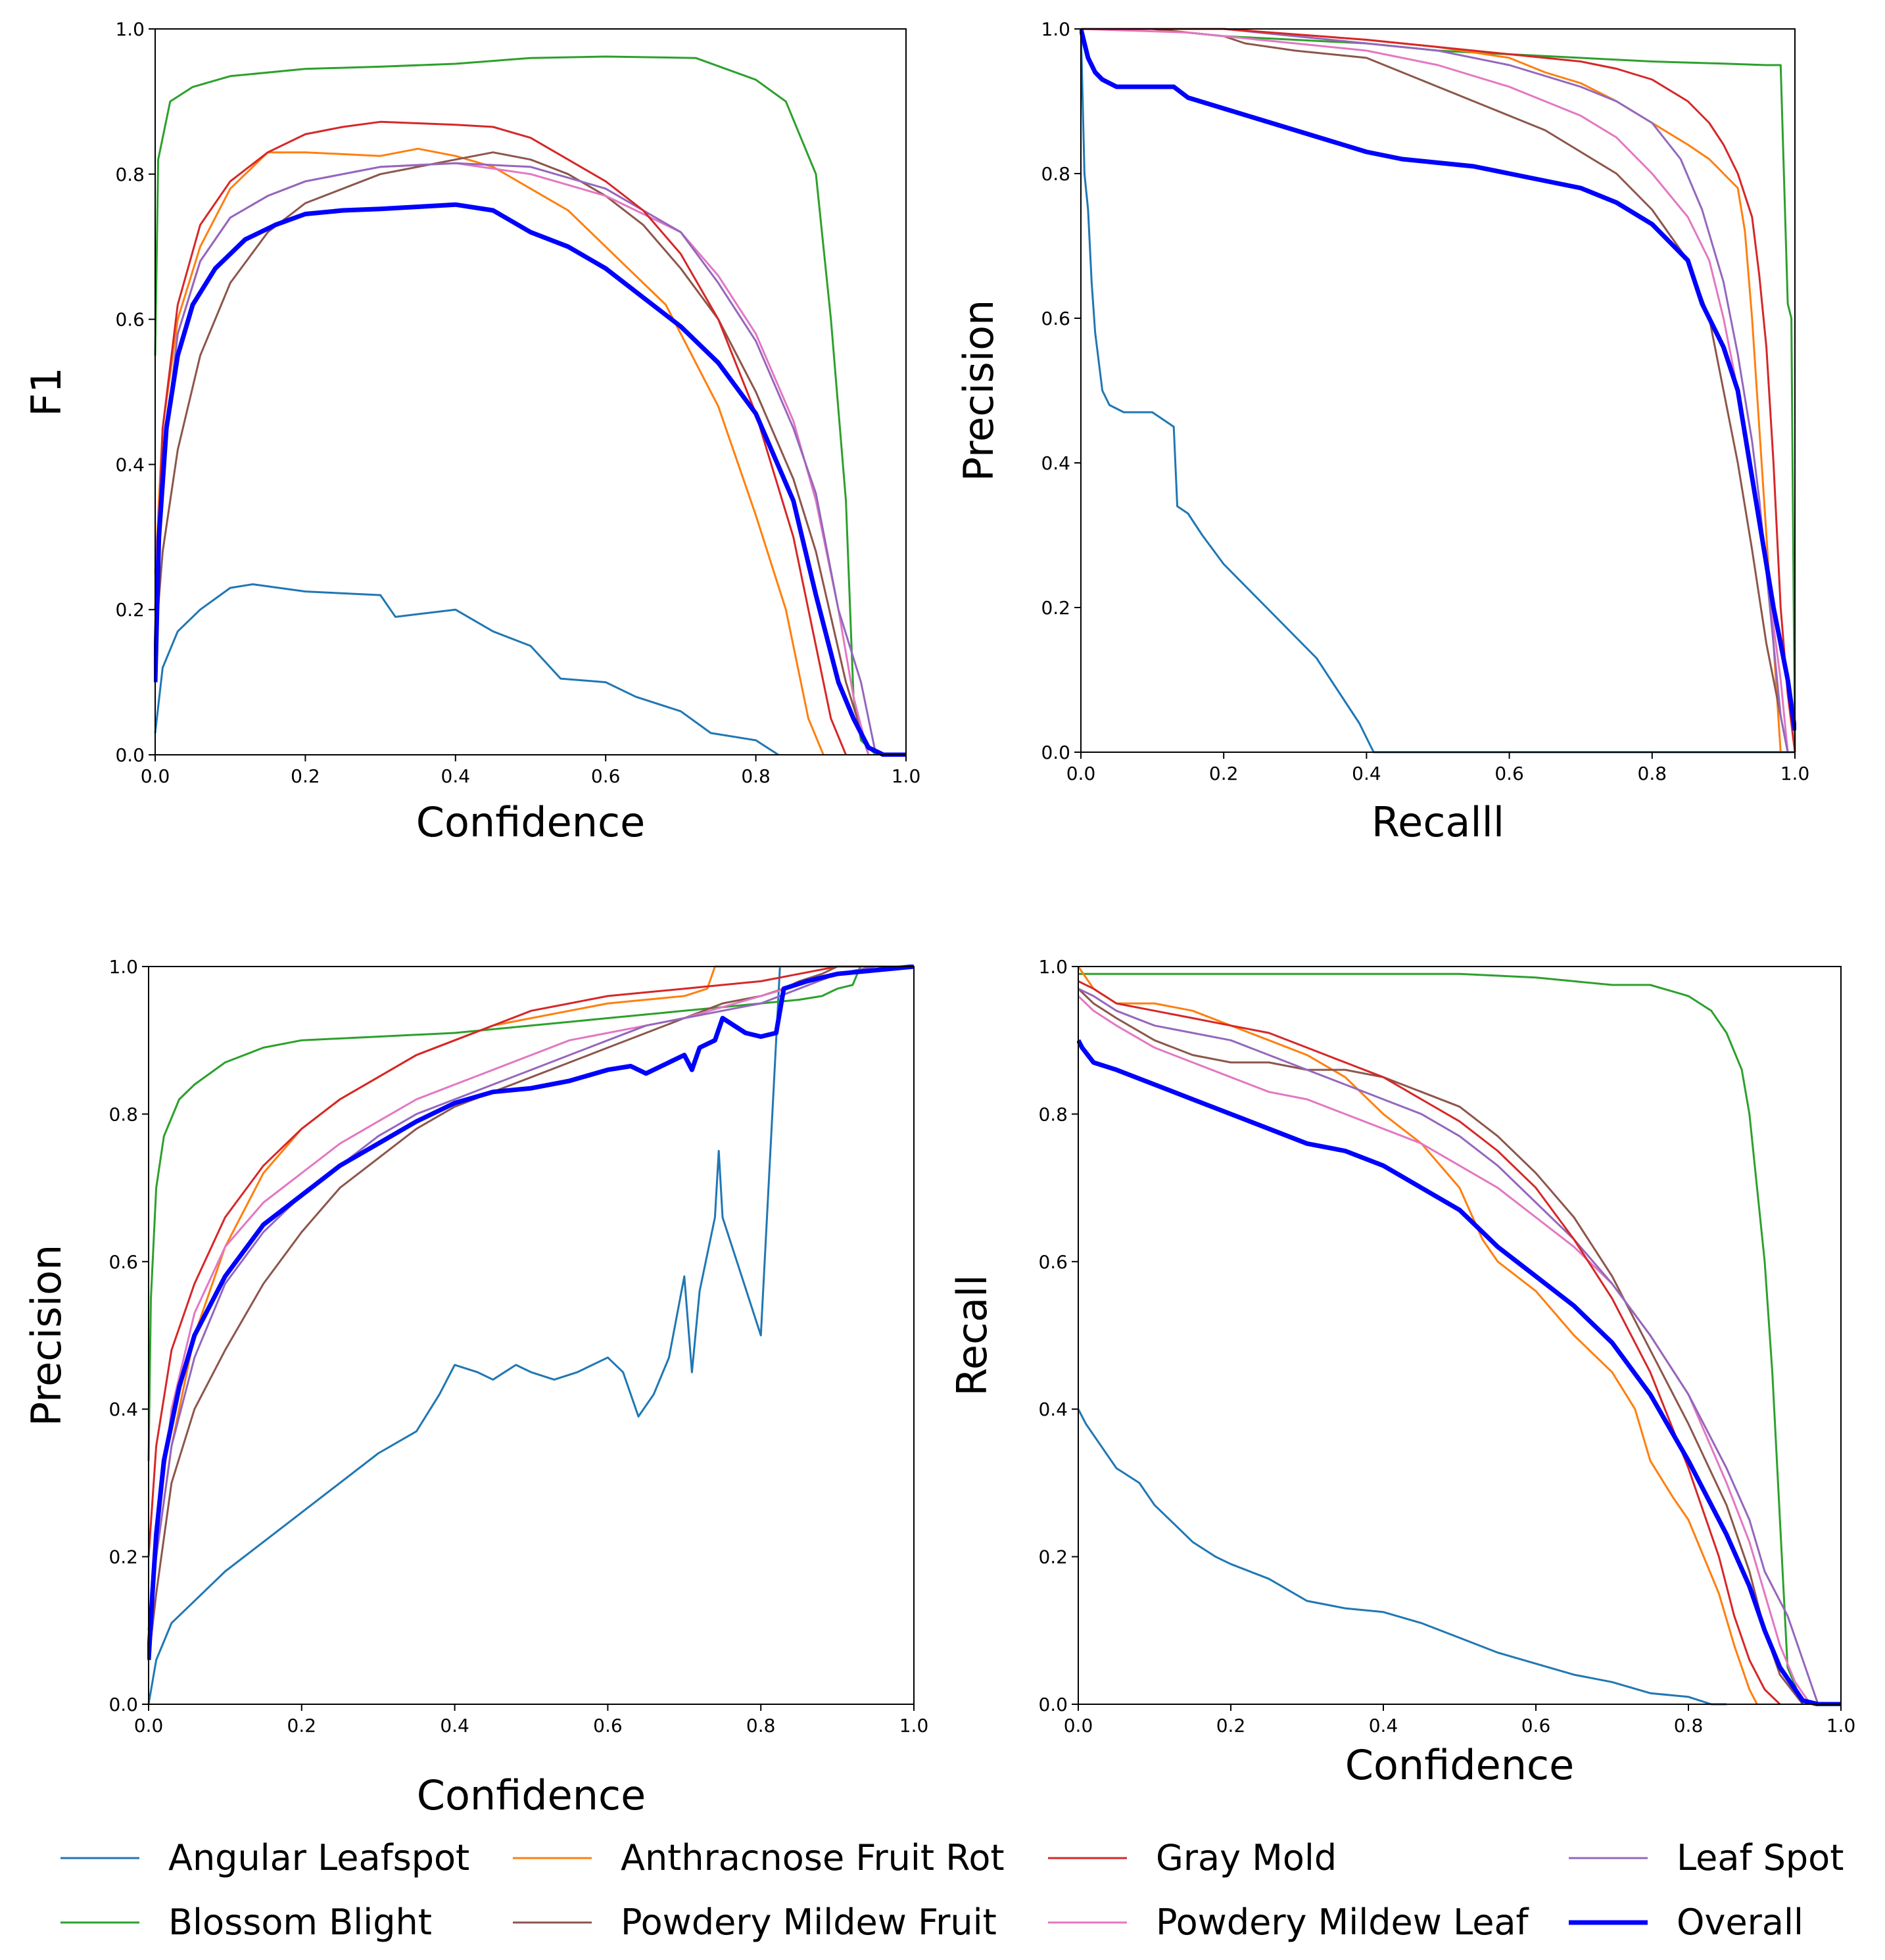 This screenshot has width=1885, height=1960. What do you see at coordinates (1740, 1922) in the screenshot?
I see `legend-label: Overall` at bounding box center [1740, 1922].